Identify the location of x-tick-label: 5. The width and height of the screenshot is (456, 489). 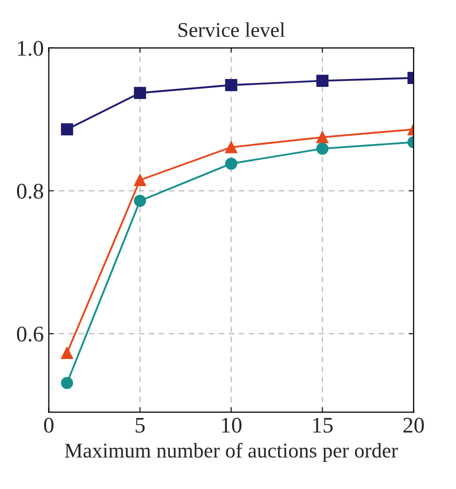
(140, 425).